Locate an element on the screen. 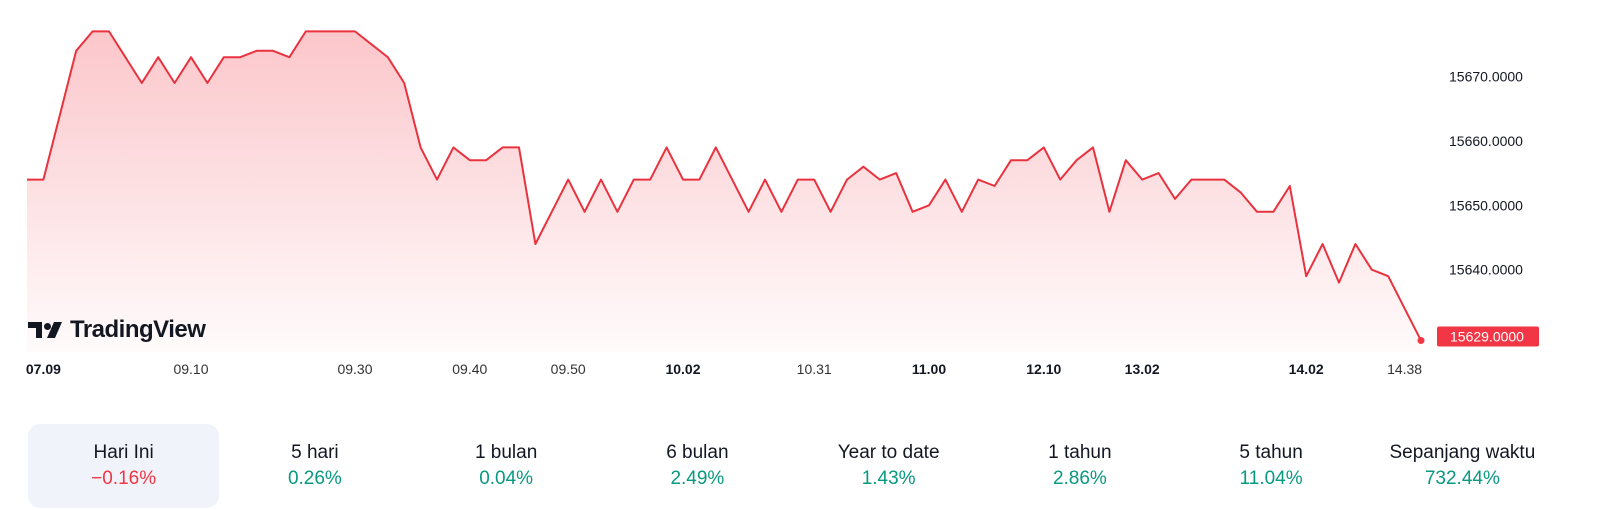 Image resolution: width=1600 pixels, height=510 pixels. range-change-value: 0.04% is located at coordinates (506, 478).